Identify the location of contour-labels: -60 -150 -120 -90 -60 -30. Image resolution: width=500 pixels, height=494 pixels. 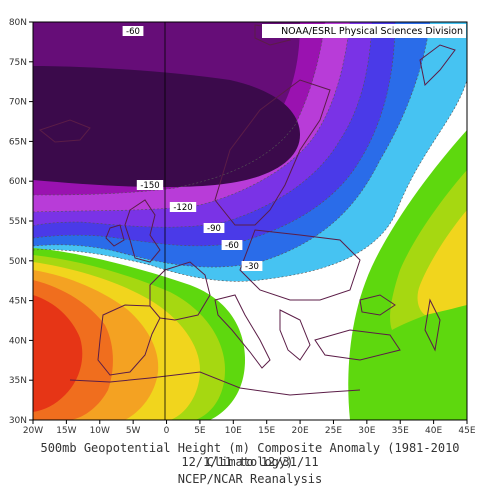
(192, 149).